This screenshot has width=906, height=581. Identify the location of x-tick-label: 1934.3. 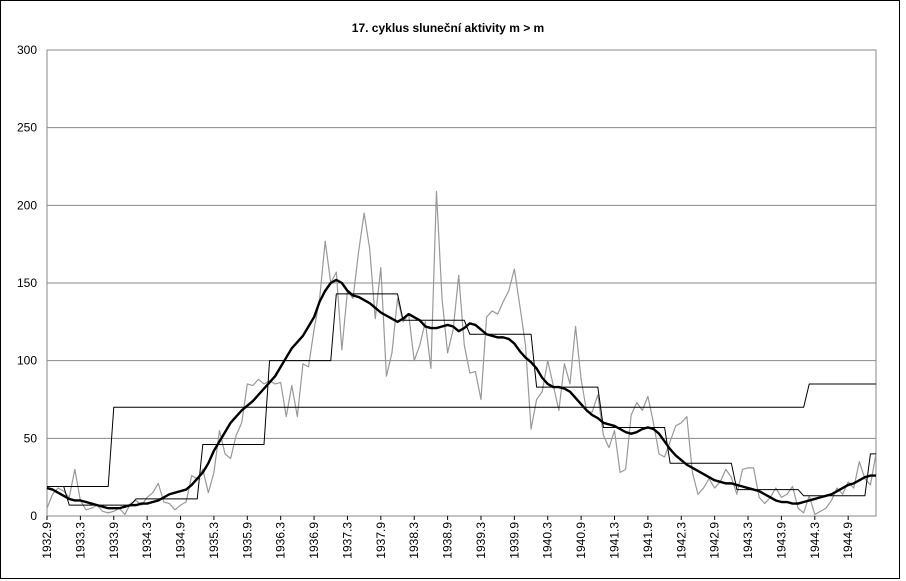
(147, 540).